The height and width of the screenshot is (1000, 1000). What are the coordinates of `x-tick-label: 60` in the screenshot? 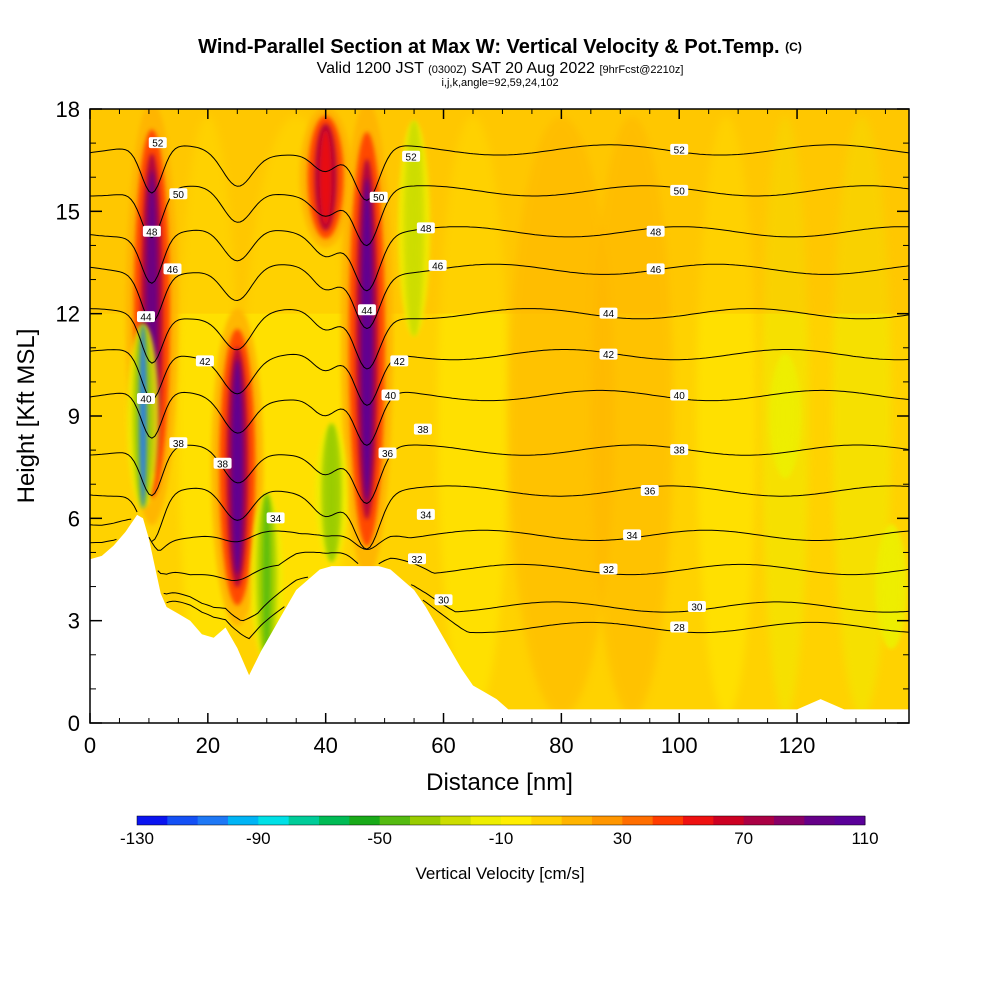 It's located at (443, 745).